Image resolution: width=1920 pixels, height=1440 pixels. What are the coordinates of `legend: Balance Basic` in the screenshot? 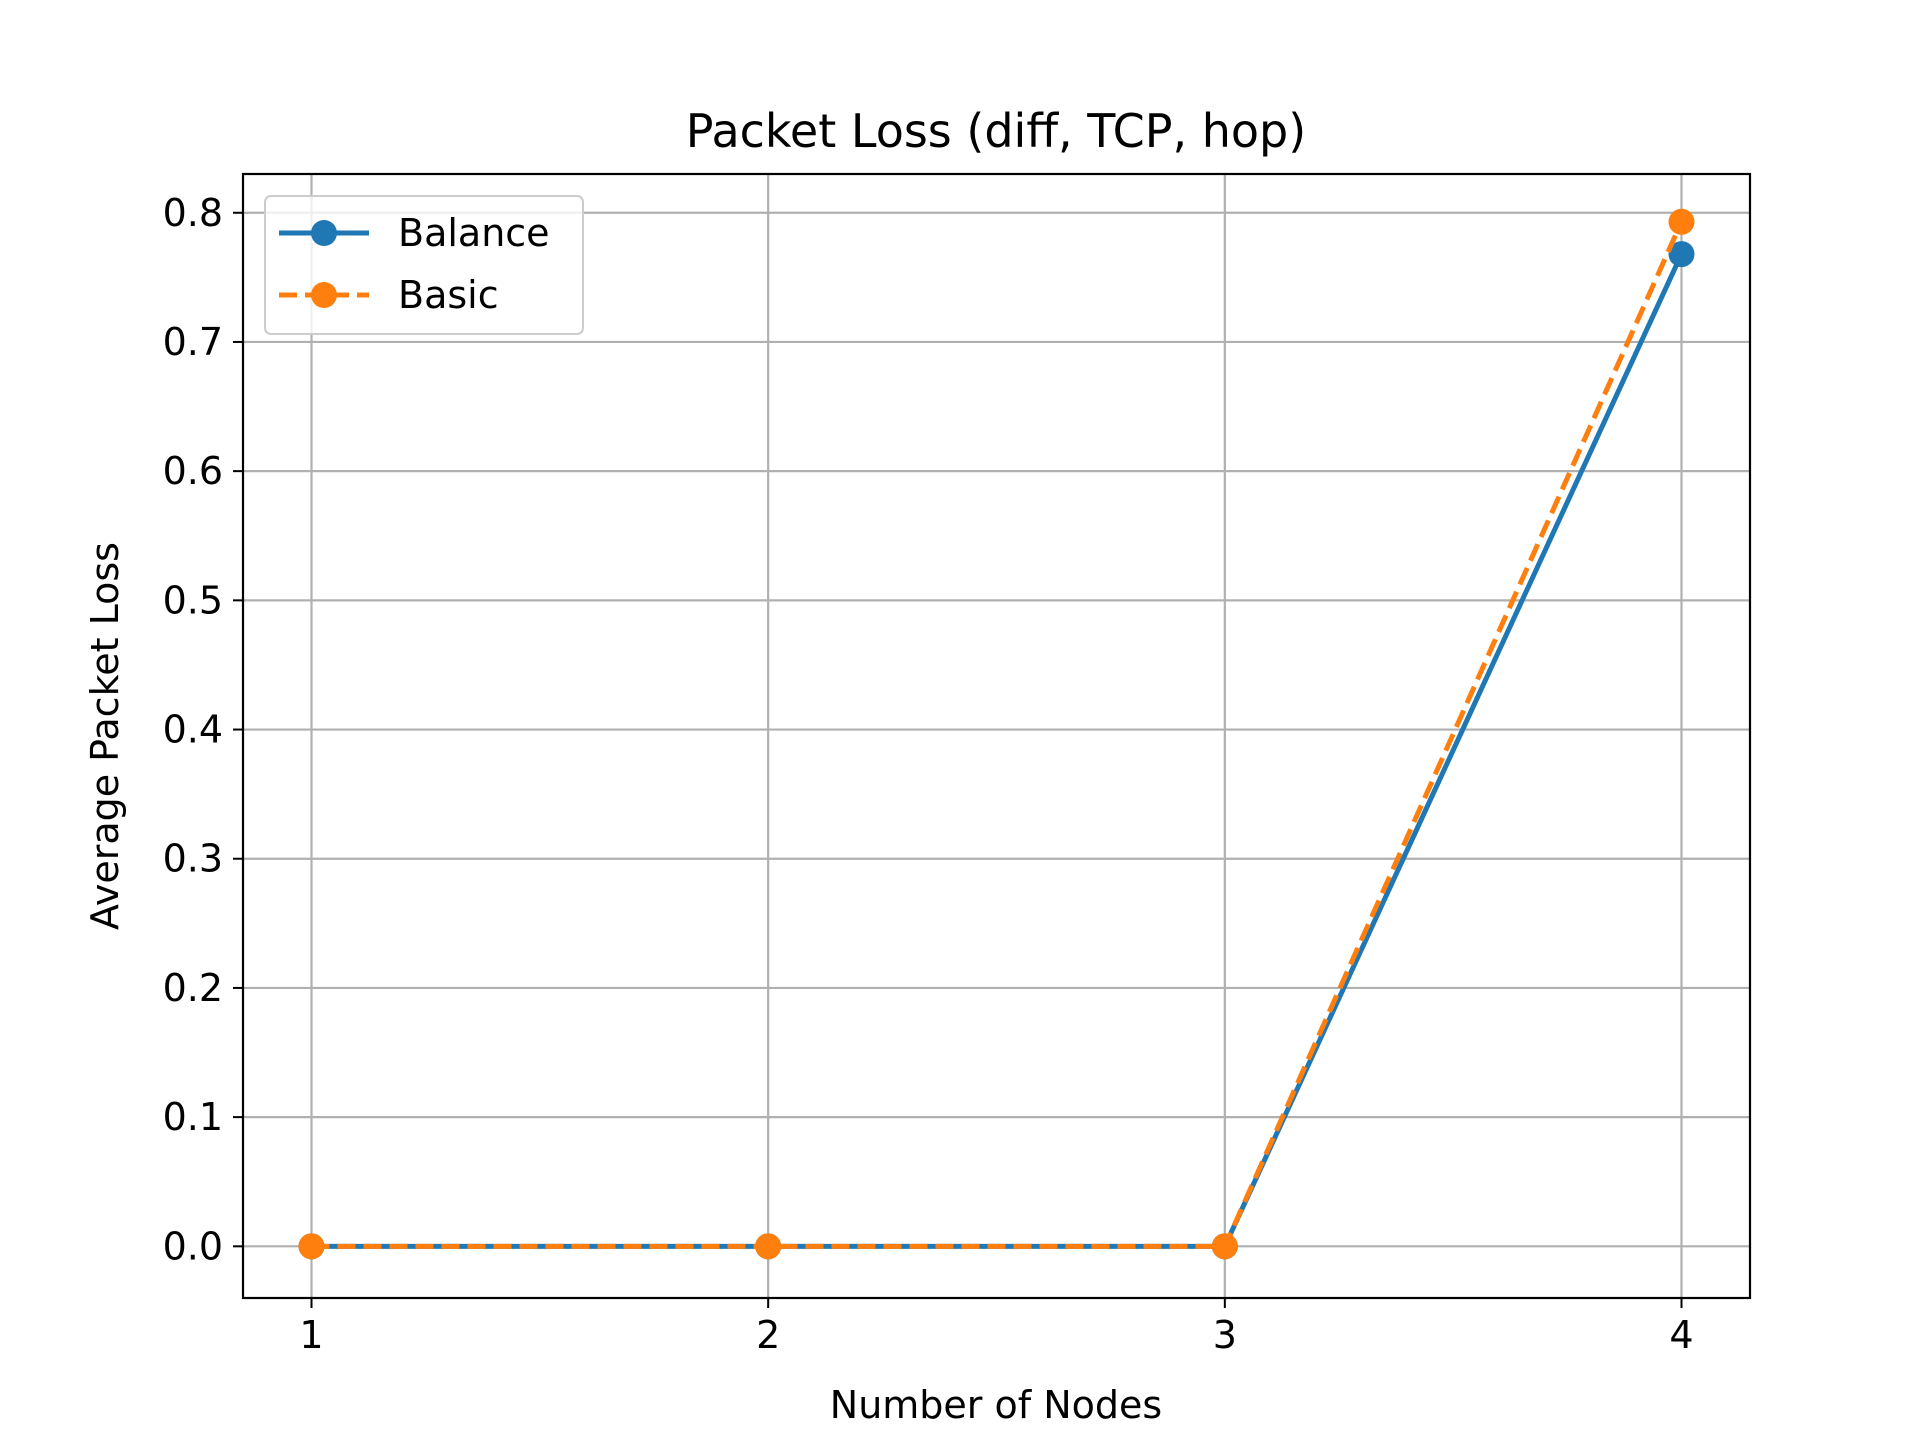 It's located at (424, 265).